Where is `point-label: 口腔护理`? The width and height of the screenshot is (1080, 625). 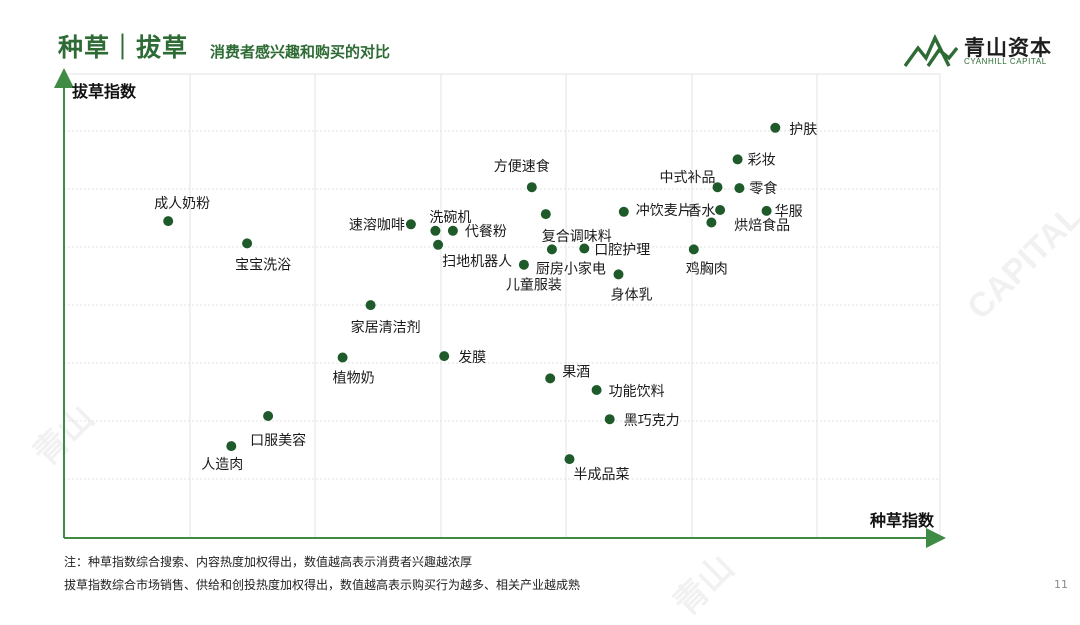 point-label: 口腔护理 is located at coordinates (622, 251).